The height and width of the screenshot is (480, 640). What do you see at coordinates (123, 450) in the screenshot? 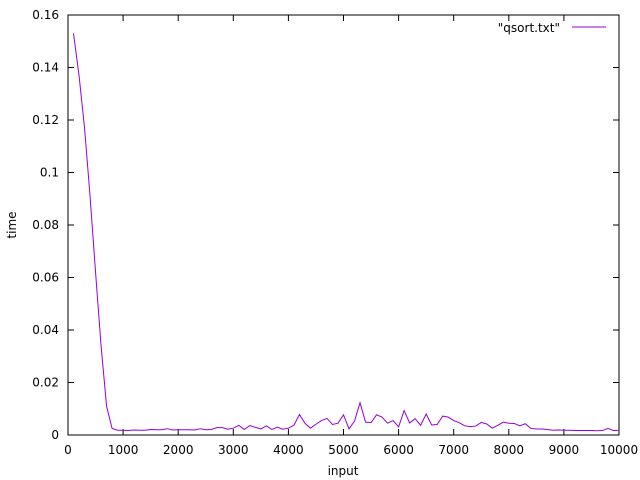
I see `x-tick-label: 1000` at bounding box center [123, 450].